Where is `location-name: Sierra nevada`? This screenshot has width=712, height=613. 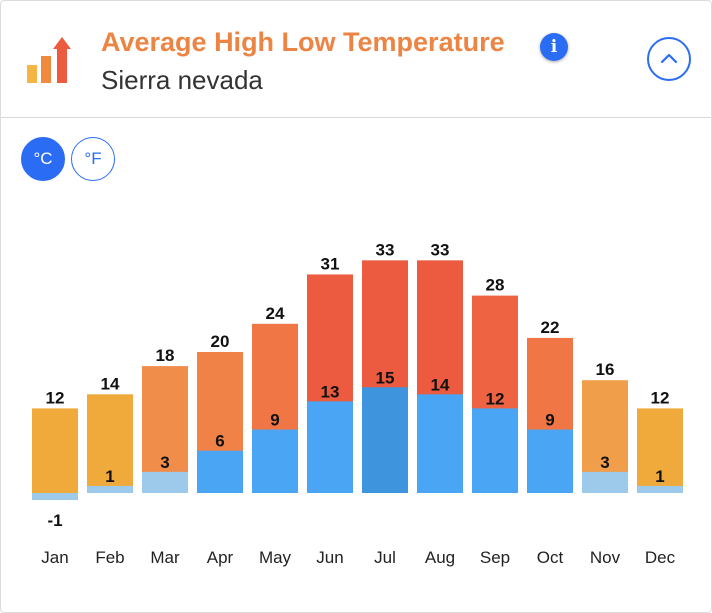 location-name: Sierra nevada is located at coordinates (182, 80).